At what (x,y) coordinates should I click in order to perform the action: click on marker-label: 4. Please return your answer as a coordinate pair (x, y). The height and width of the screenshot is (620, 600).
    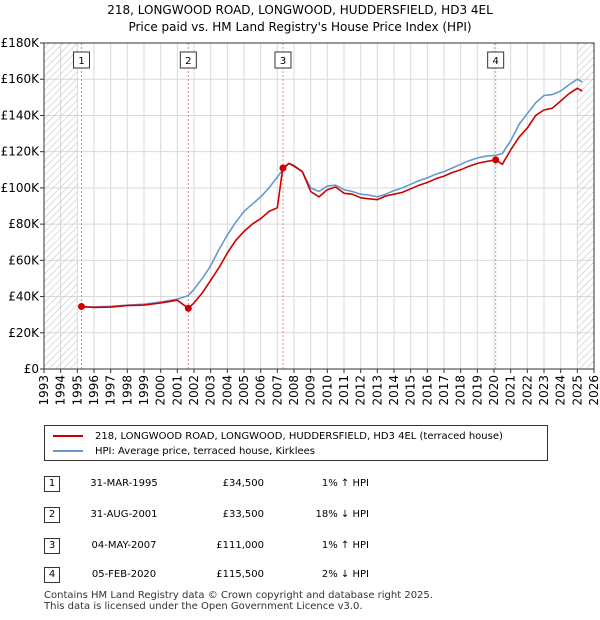
    Looking at the image, I should click on (495, 61).